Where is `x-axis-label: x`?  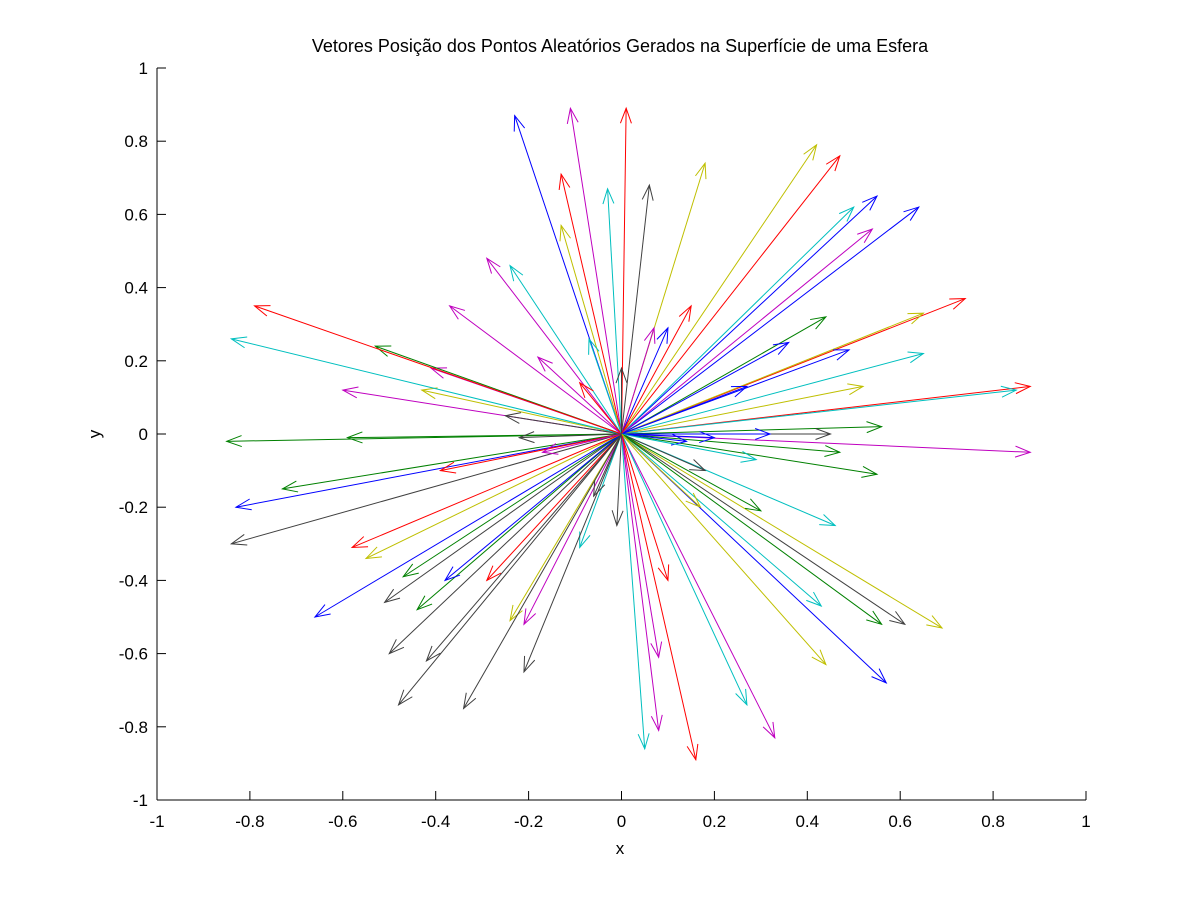
x-axis-label: x is located at coordinates (620, 848).